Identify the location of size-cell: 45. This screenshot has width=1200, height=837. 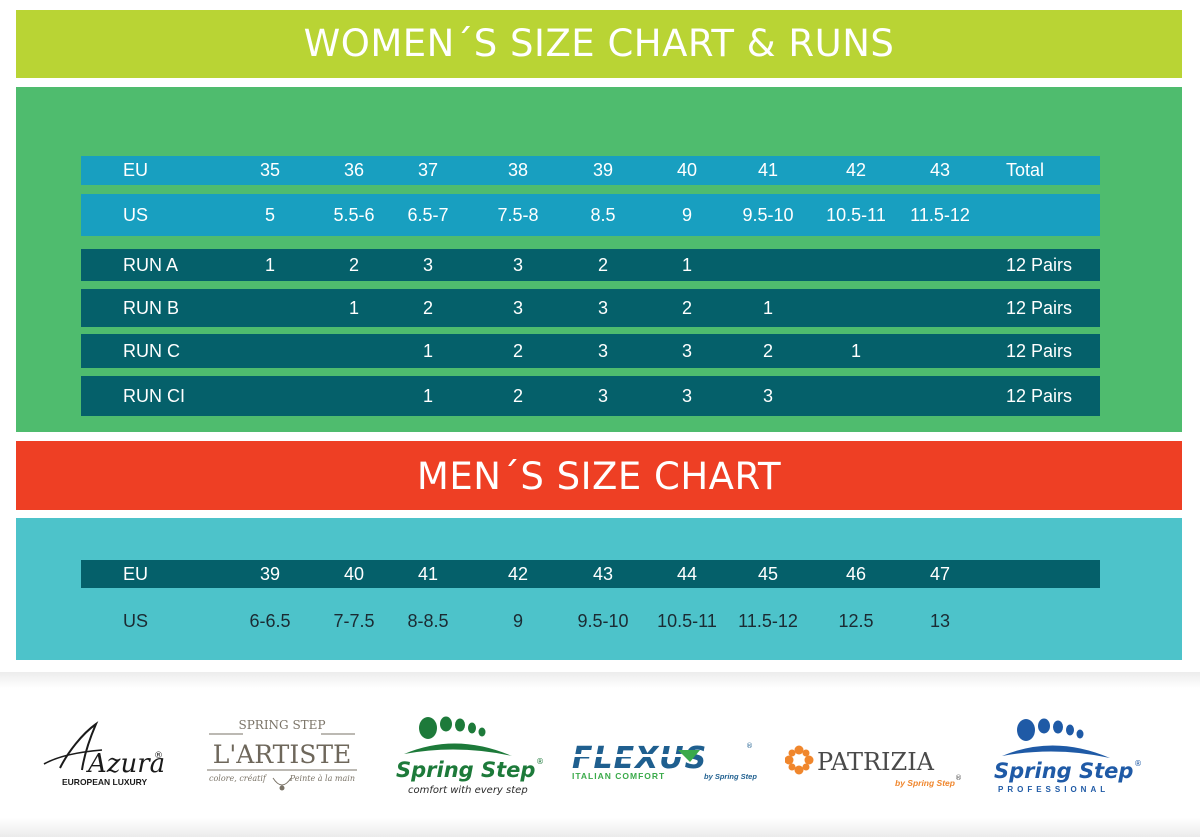
(768, 573).